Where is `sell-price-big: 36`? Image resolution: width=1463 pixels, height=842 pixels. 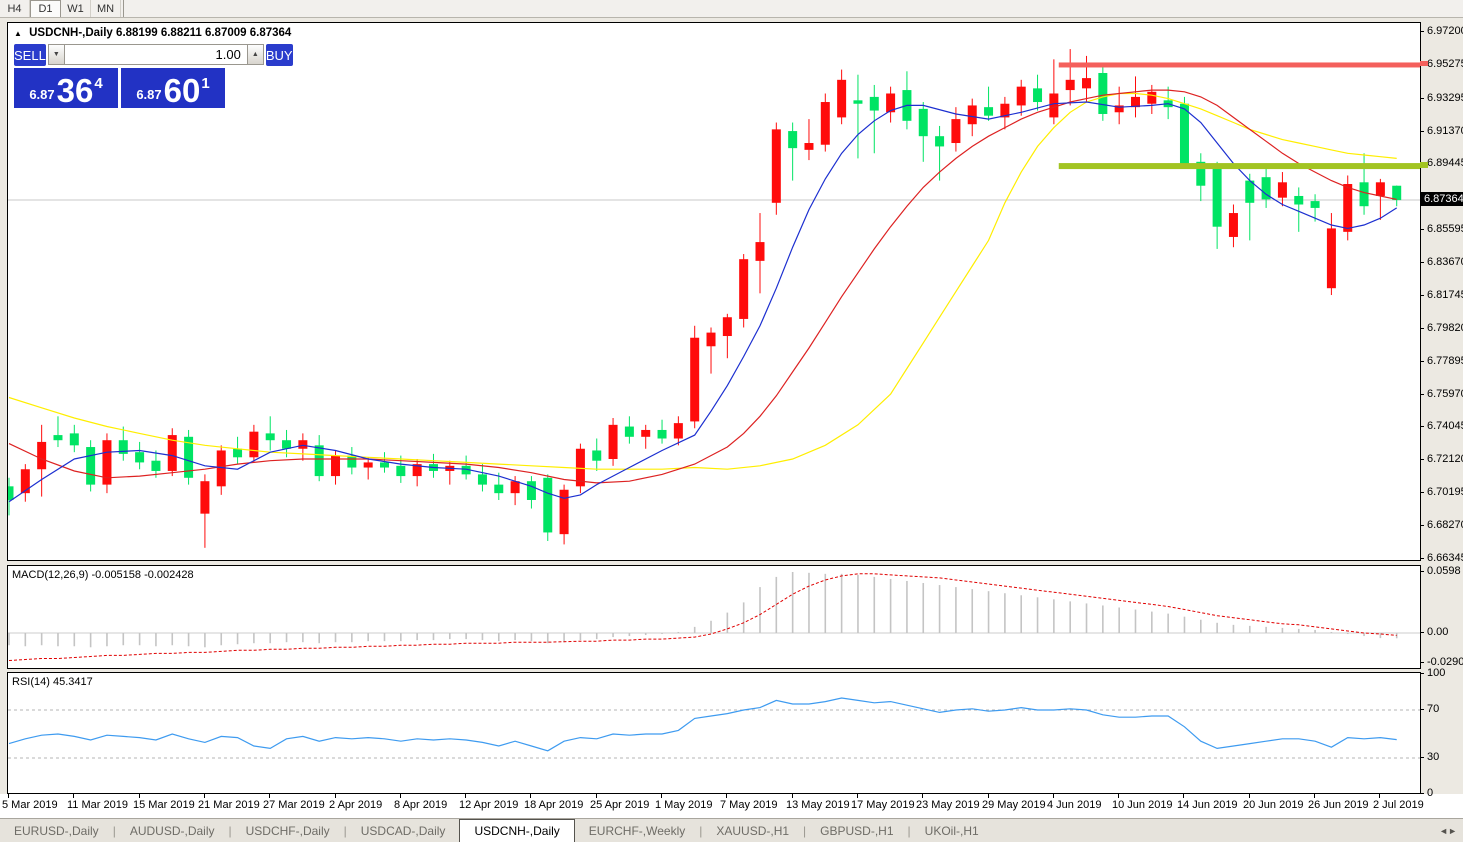 sell-price-big: 36 is located at coordinates (75, 90).